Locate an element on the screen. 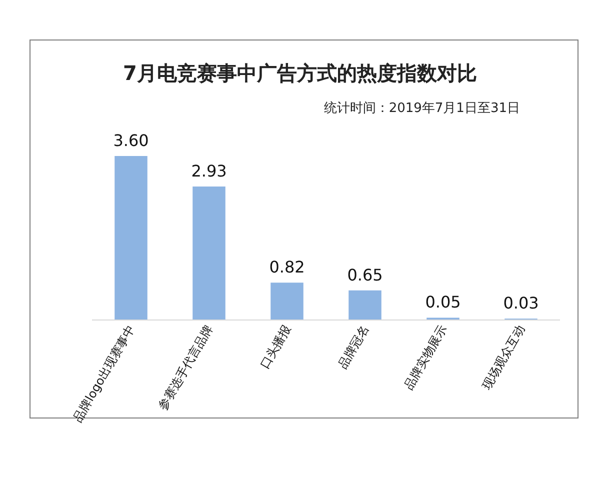 Image resolution: width=600 pixels, height=480 pixels. x-tick-label: 品牌冠名 is located at coordinates (353, 347).